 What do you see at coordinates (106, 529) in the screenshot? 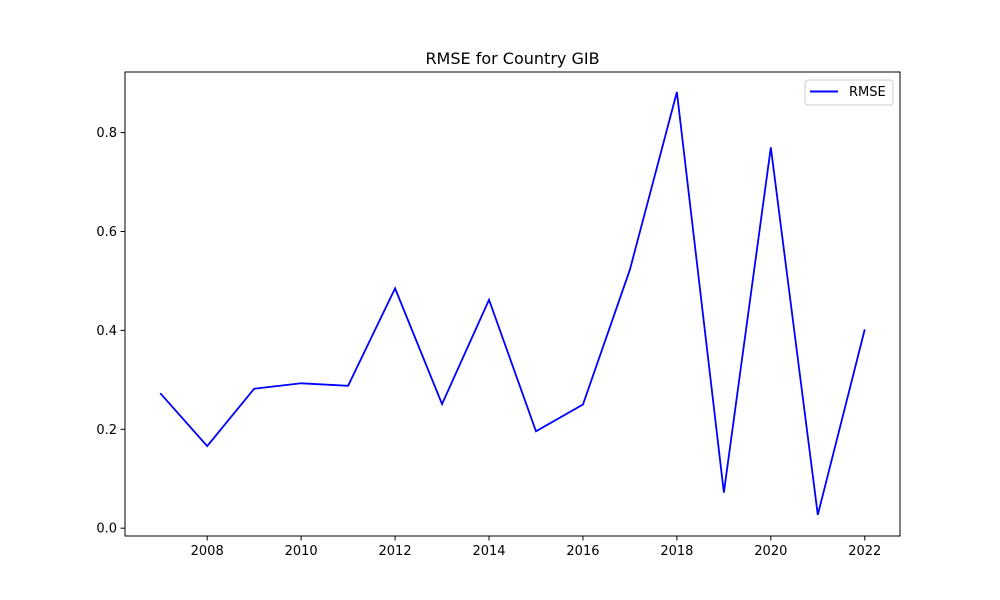
I see `y-tick-label: 0.0` at bounding box center [106, 529].